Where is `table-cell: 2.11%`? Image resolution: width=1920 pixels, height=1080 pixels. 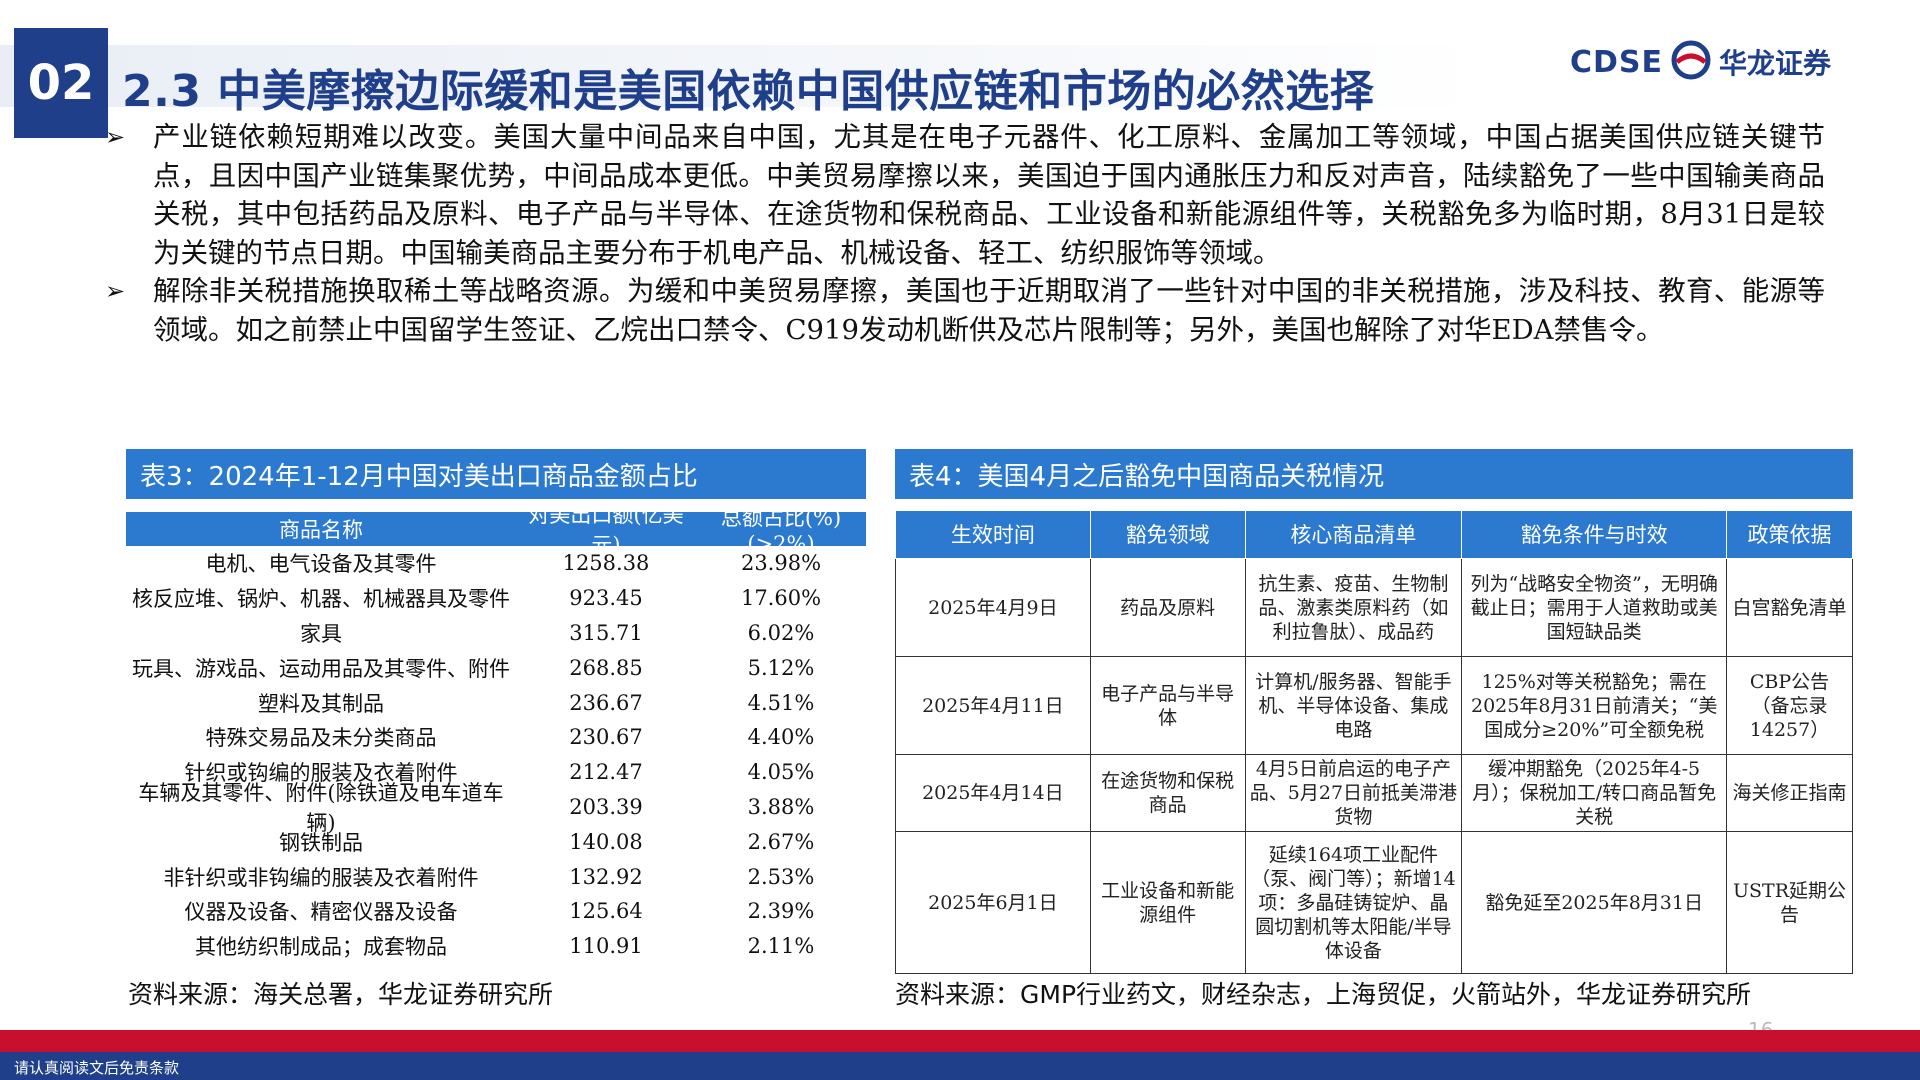
table-cell: 2.11% is located at coordinates (781, 946).